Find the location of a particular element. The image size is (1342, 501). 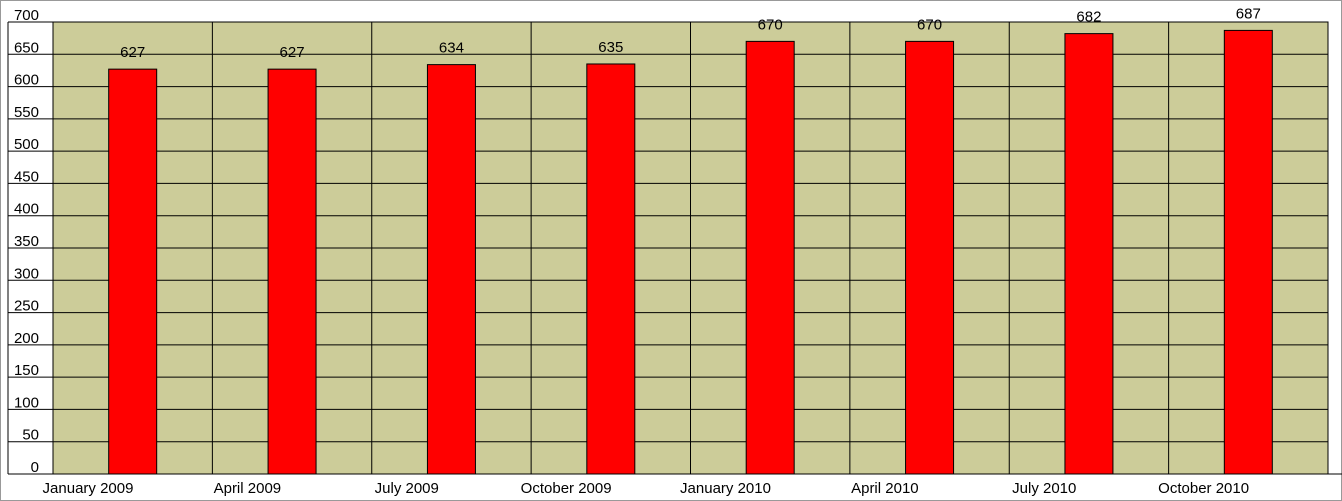

value-label: 635 is located at coordinates (610, 47).